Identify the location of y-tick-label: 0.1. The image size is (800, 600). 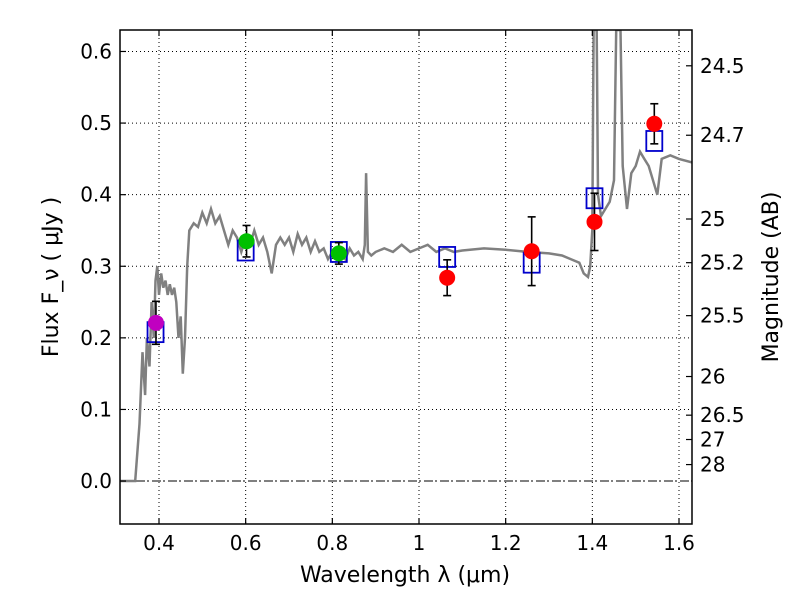
(96, 409).